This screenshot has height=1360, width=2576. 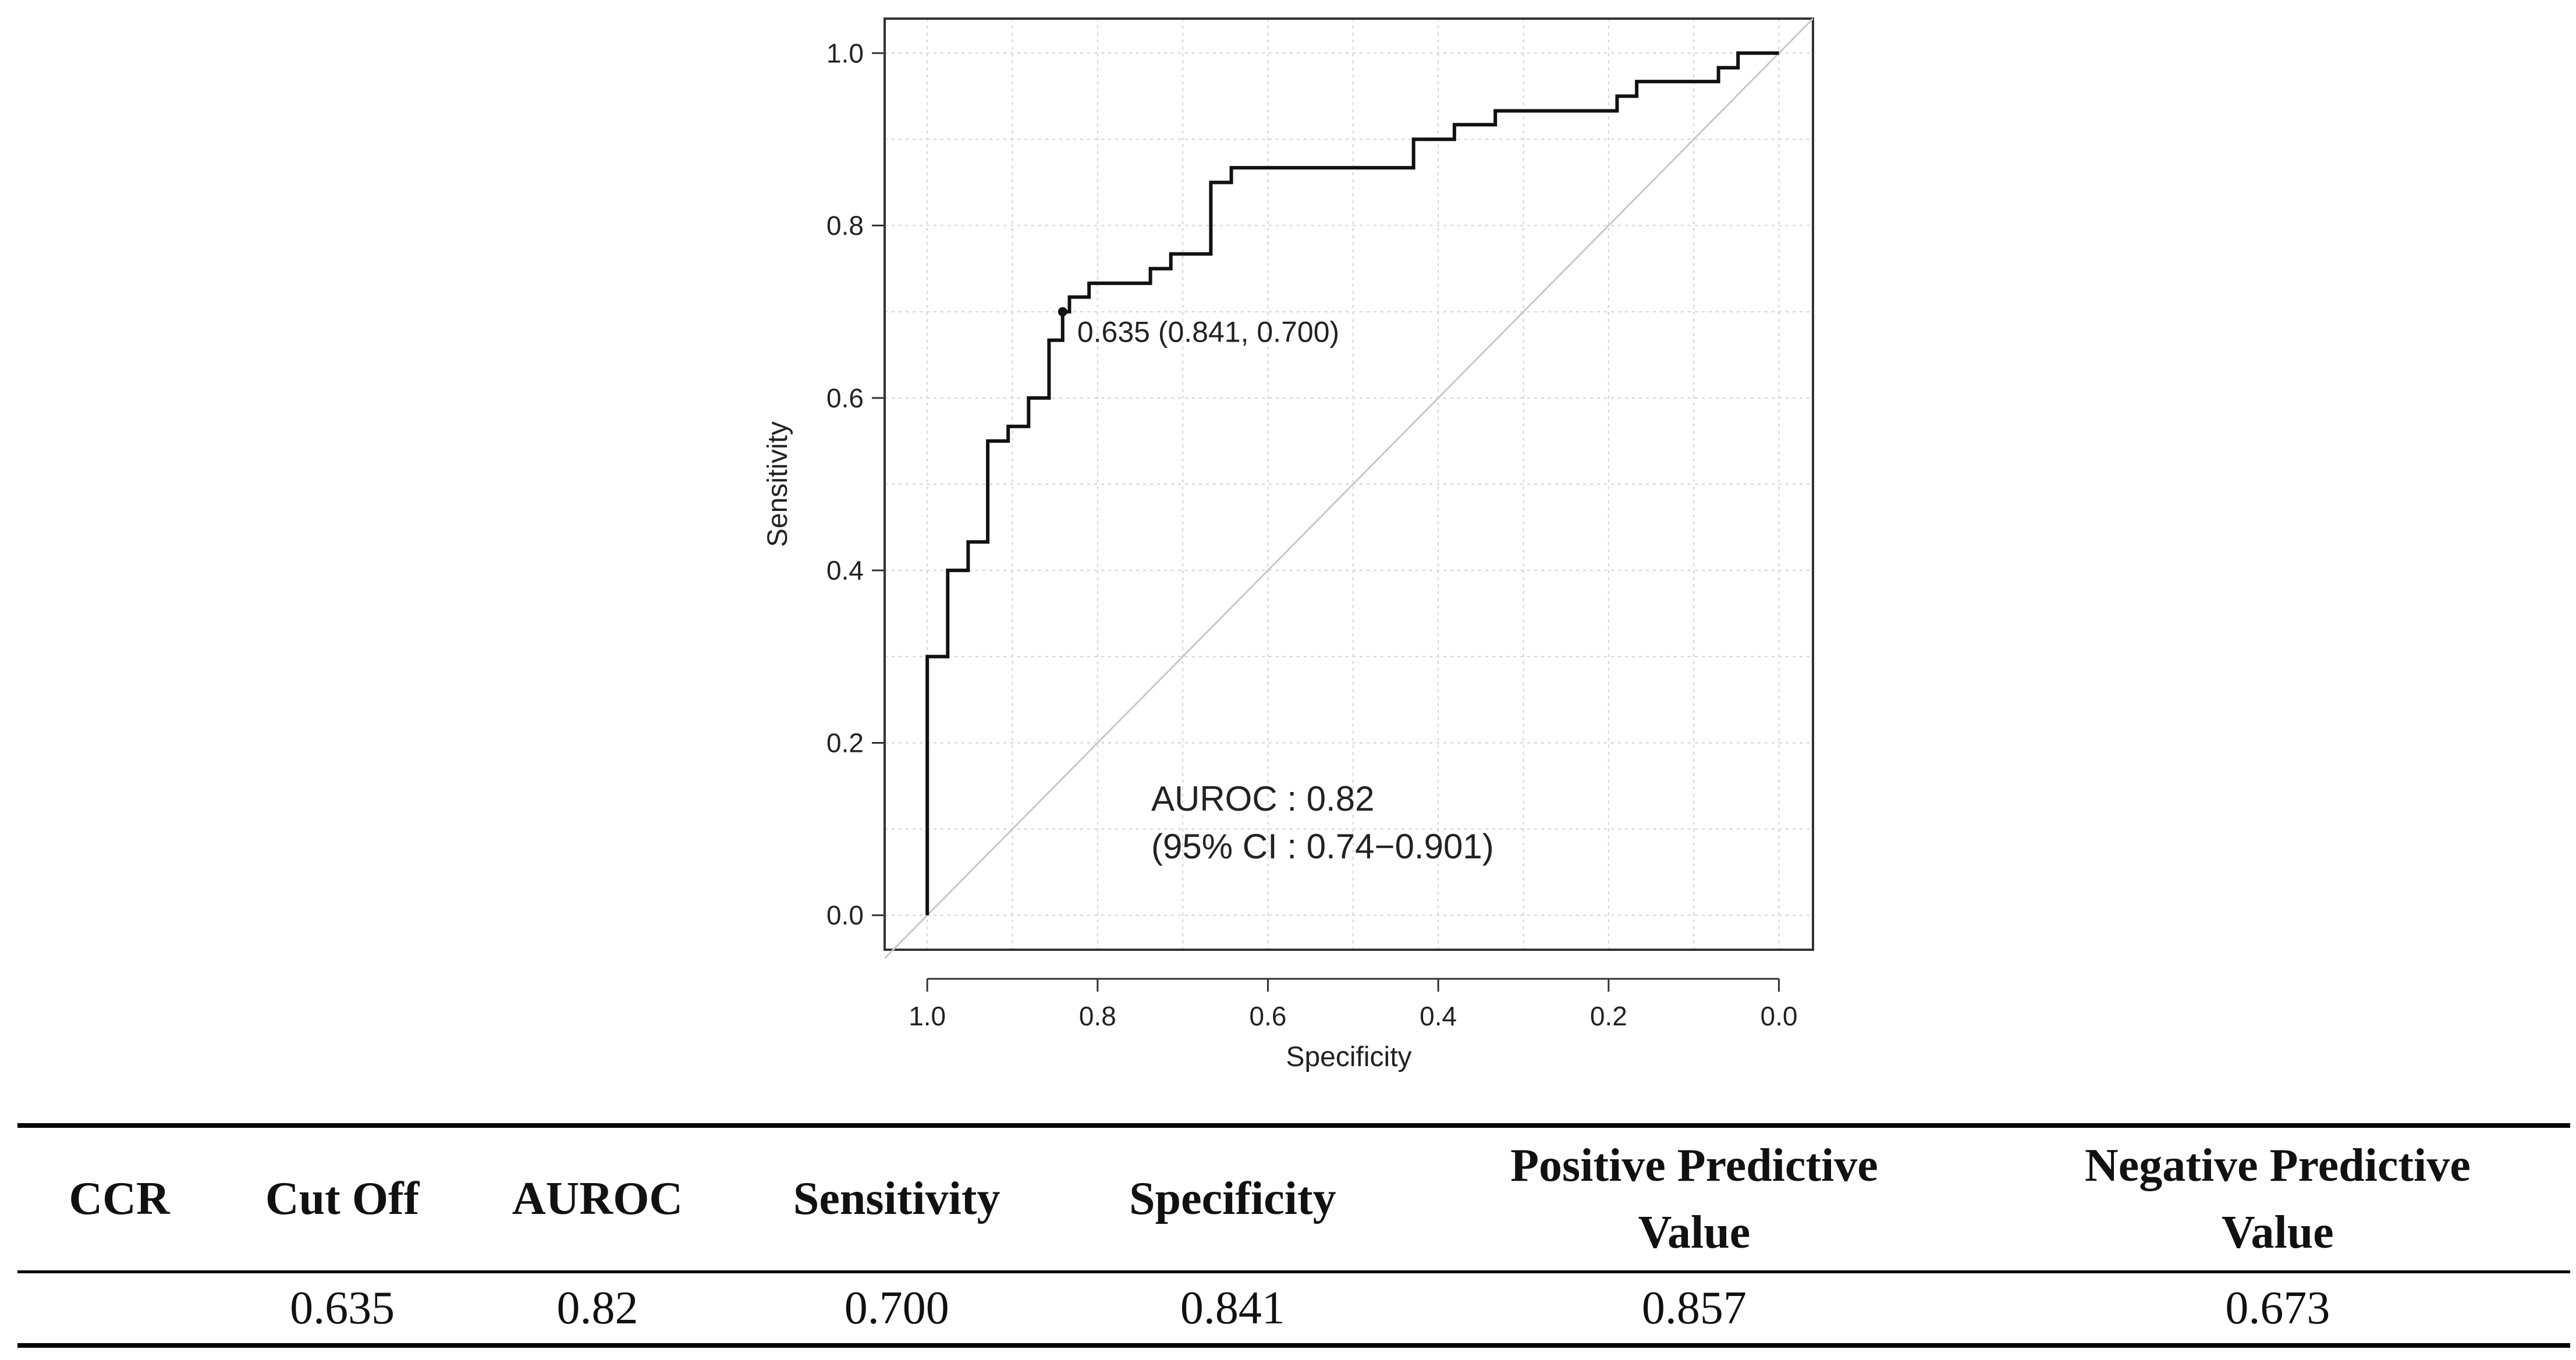 What do you see at coordinates (1293, 1309) in the screenshot?
I see `table-row: 0.635 0.82 0.700 0.841 0.857 0.673` at bounding box center [1293, 1309].